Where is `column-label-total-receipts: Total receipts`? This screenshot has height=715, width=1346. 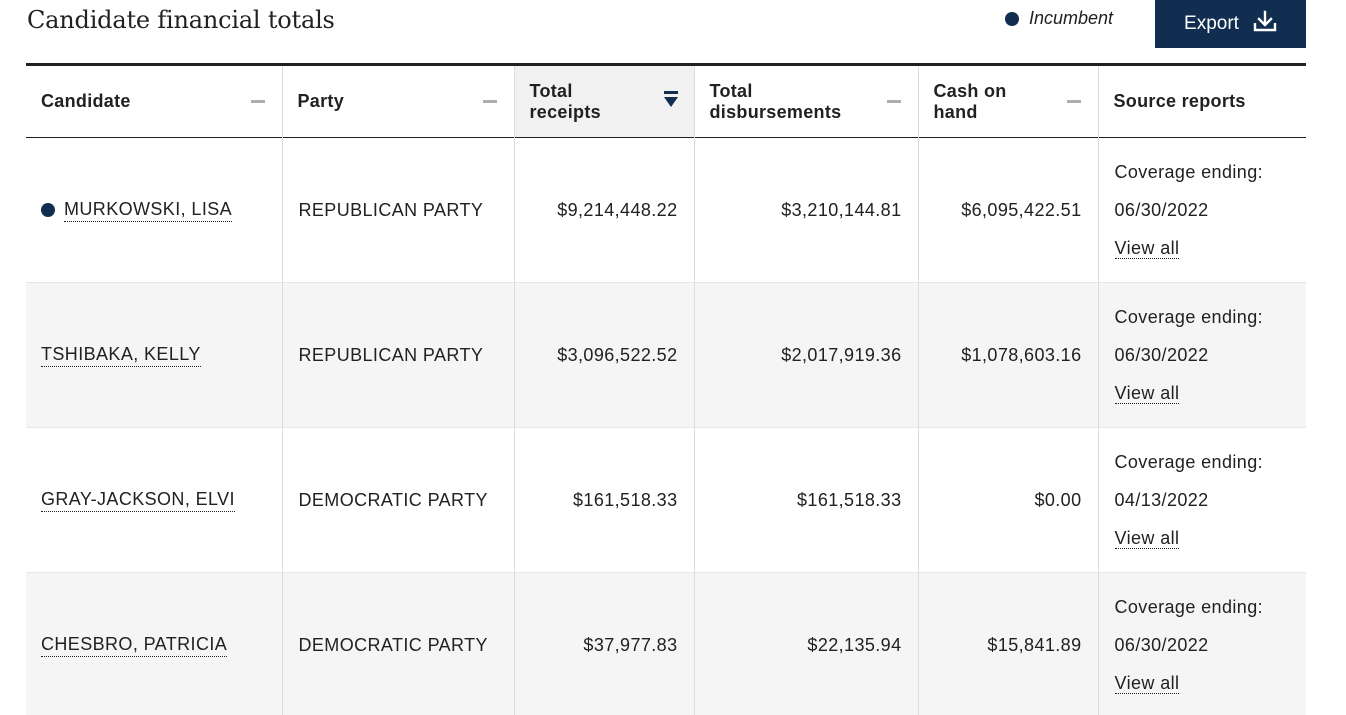
column-label-total-receipts: Total receipts is located at coordinates (565, 102).